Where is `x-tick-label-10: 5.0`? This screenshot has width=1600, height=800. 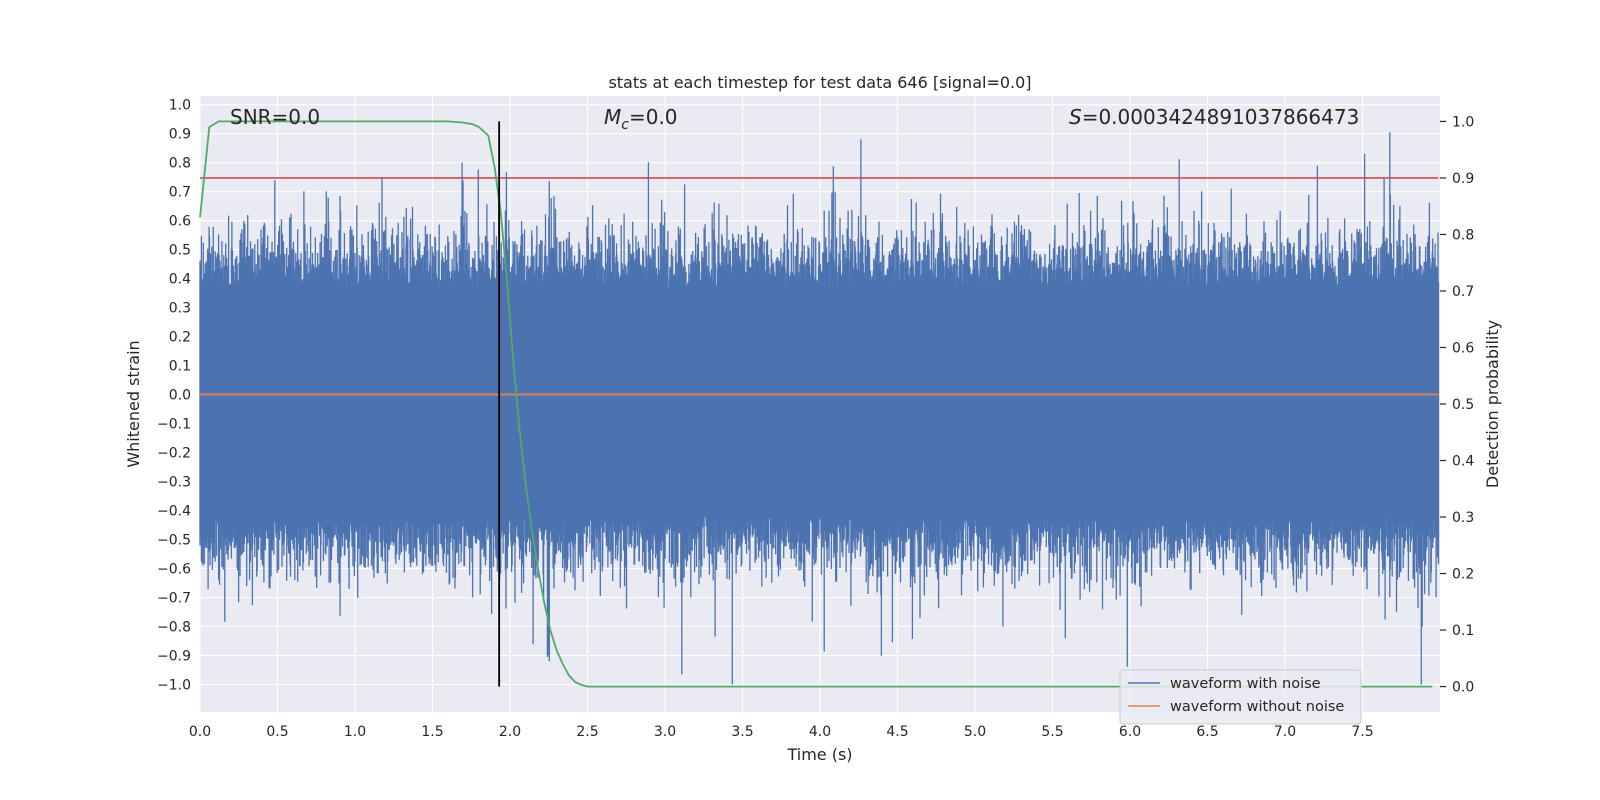 x-tick-label-10: 5.0 is located at coordinates (975, 732).